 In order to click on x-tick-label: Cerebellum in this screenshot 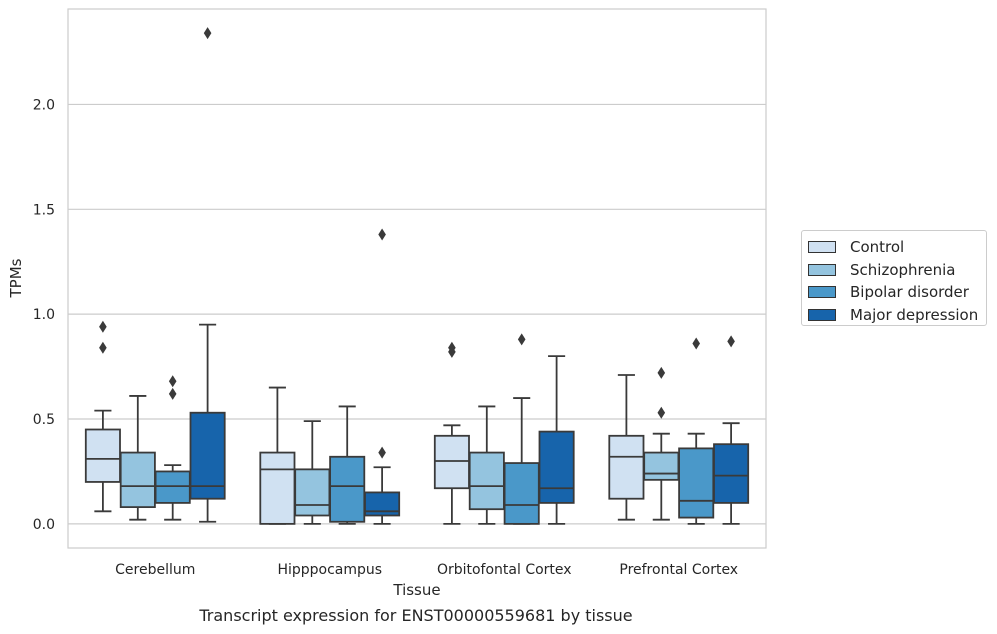, I will do `click(155, 570)`.